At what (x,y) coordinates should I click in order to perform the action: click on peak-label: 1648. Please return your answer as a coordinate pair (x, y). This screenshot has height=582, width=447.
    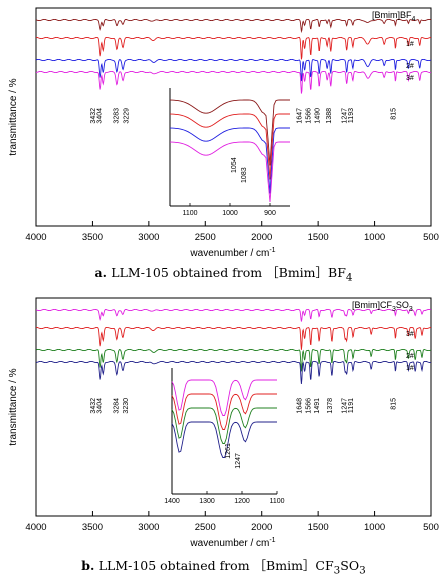
    Looking at the image, I should click on (299, 406).